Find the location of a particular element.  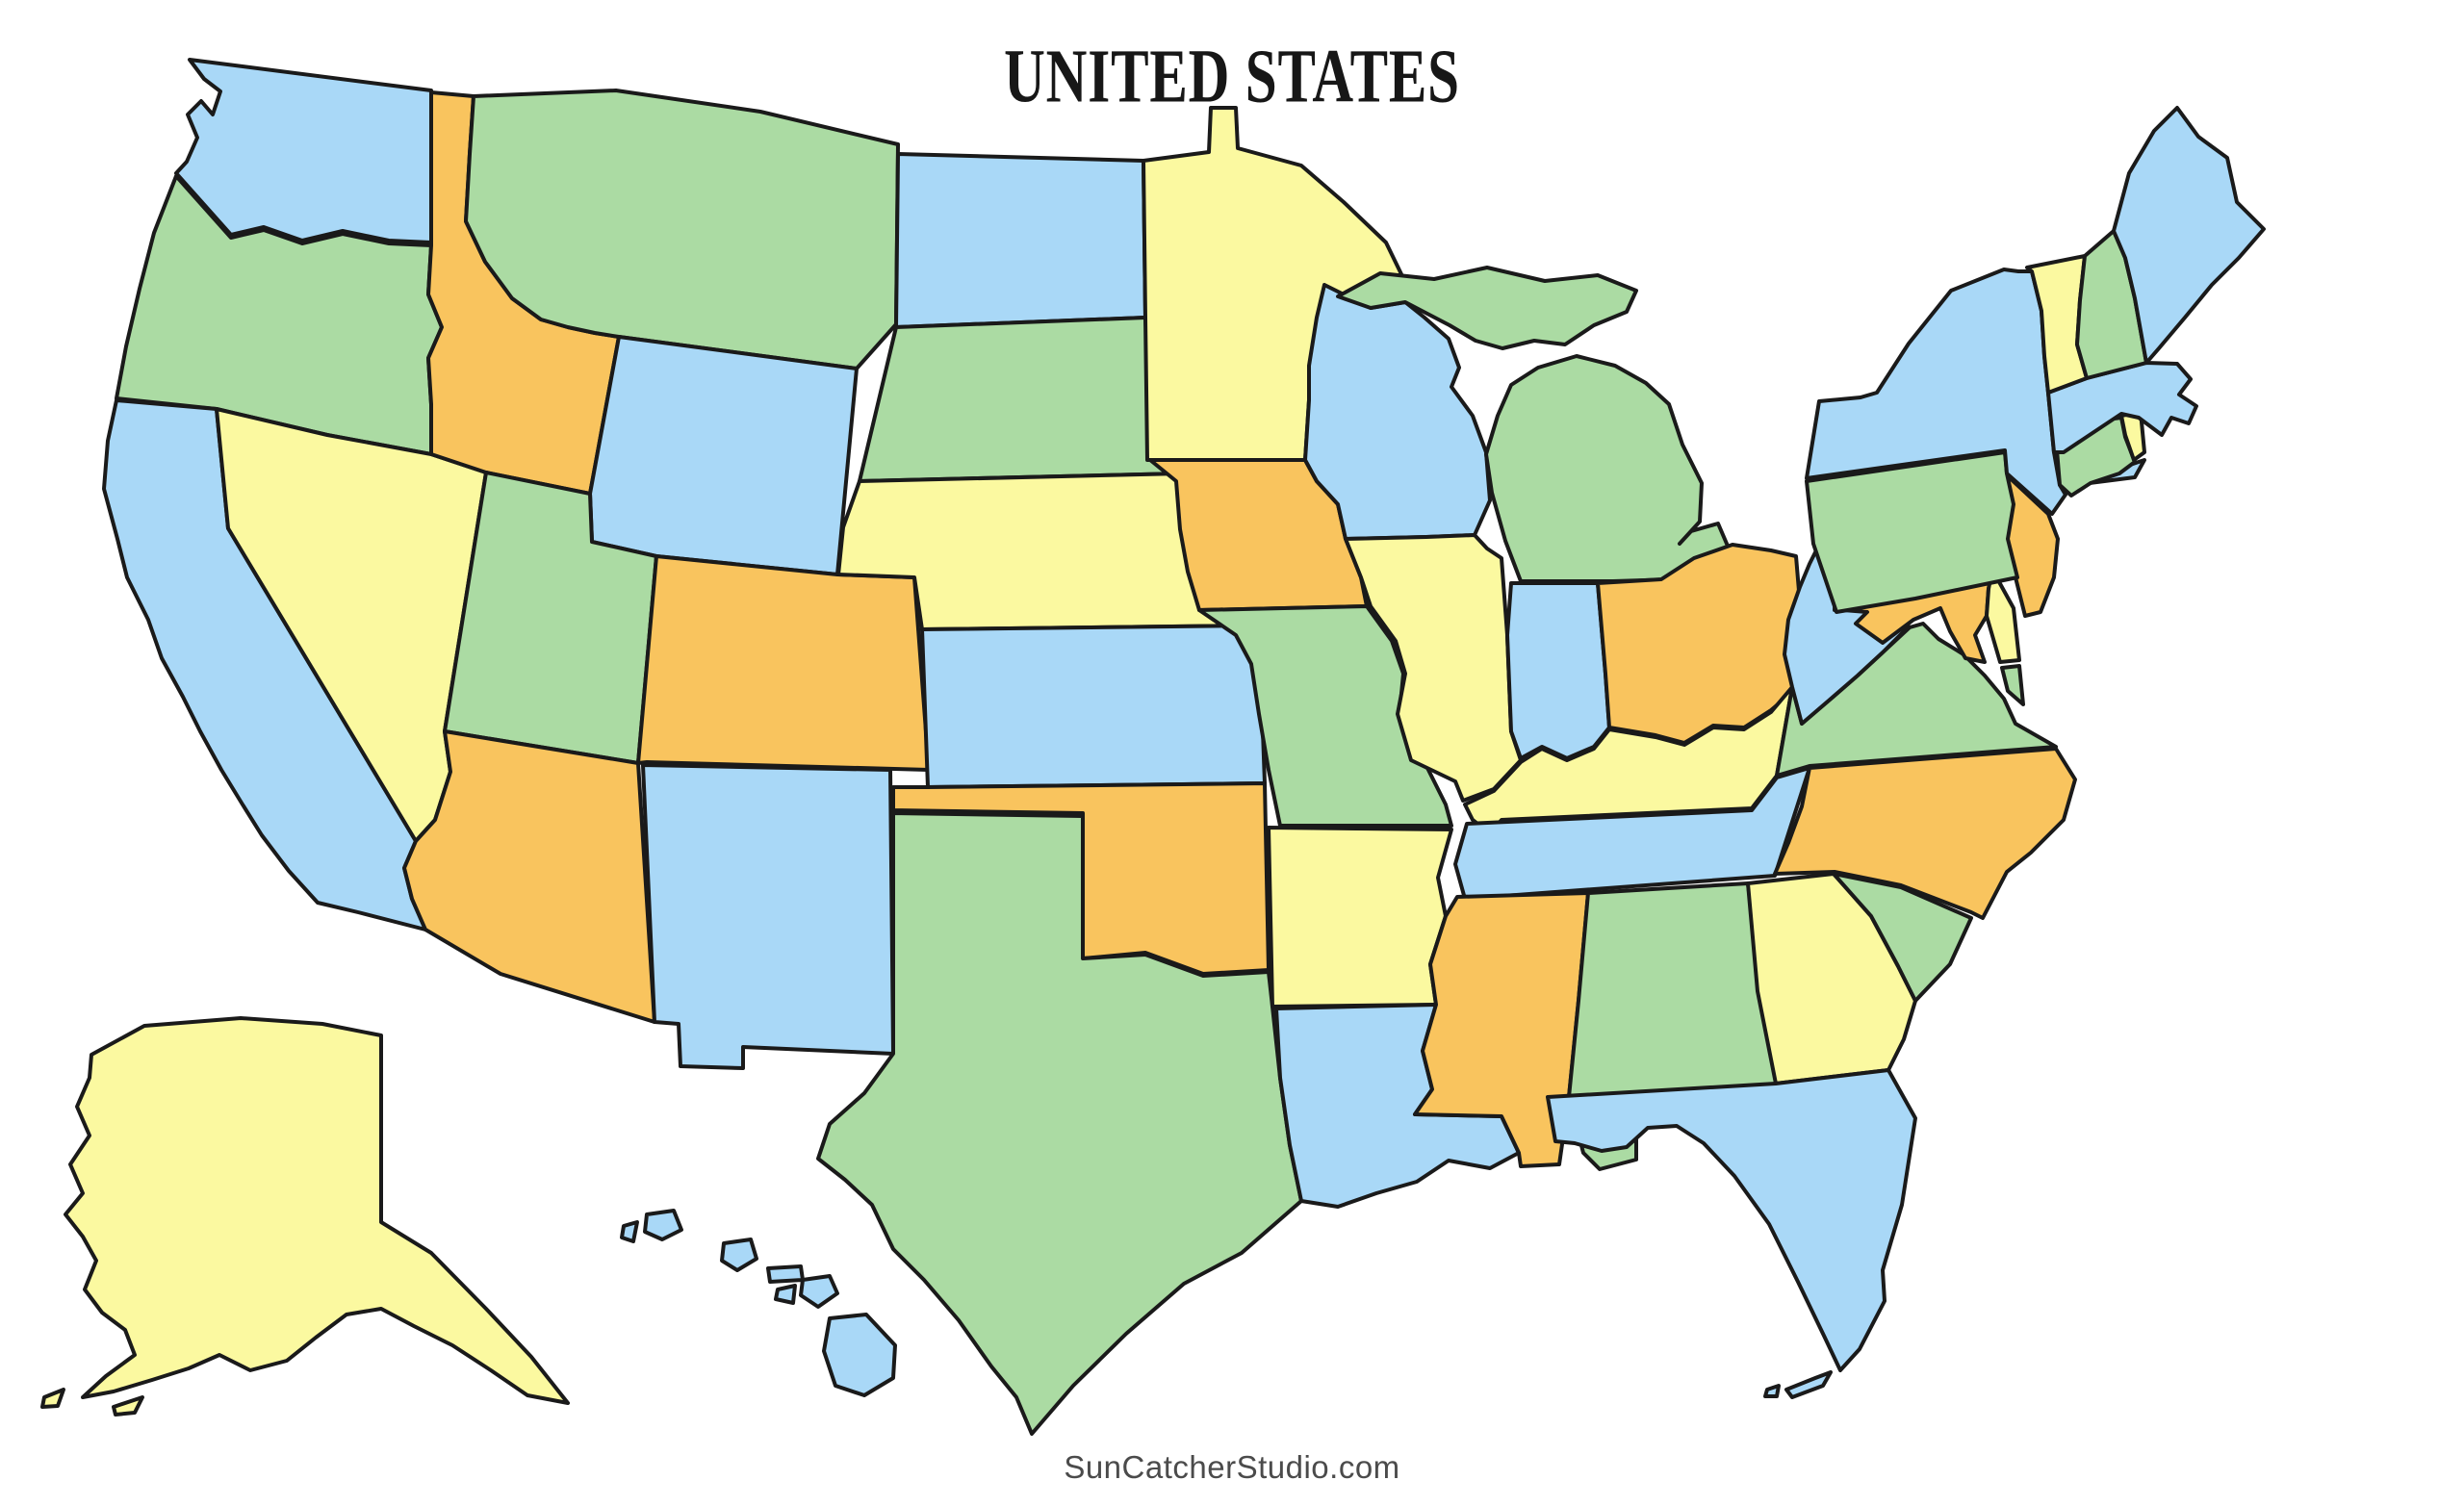

state-south-dakota: South Dakota is located at coordinates (1021, 399).